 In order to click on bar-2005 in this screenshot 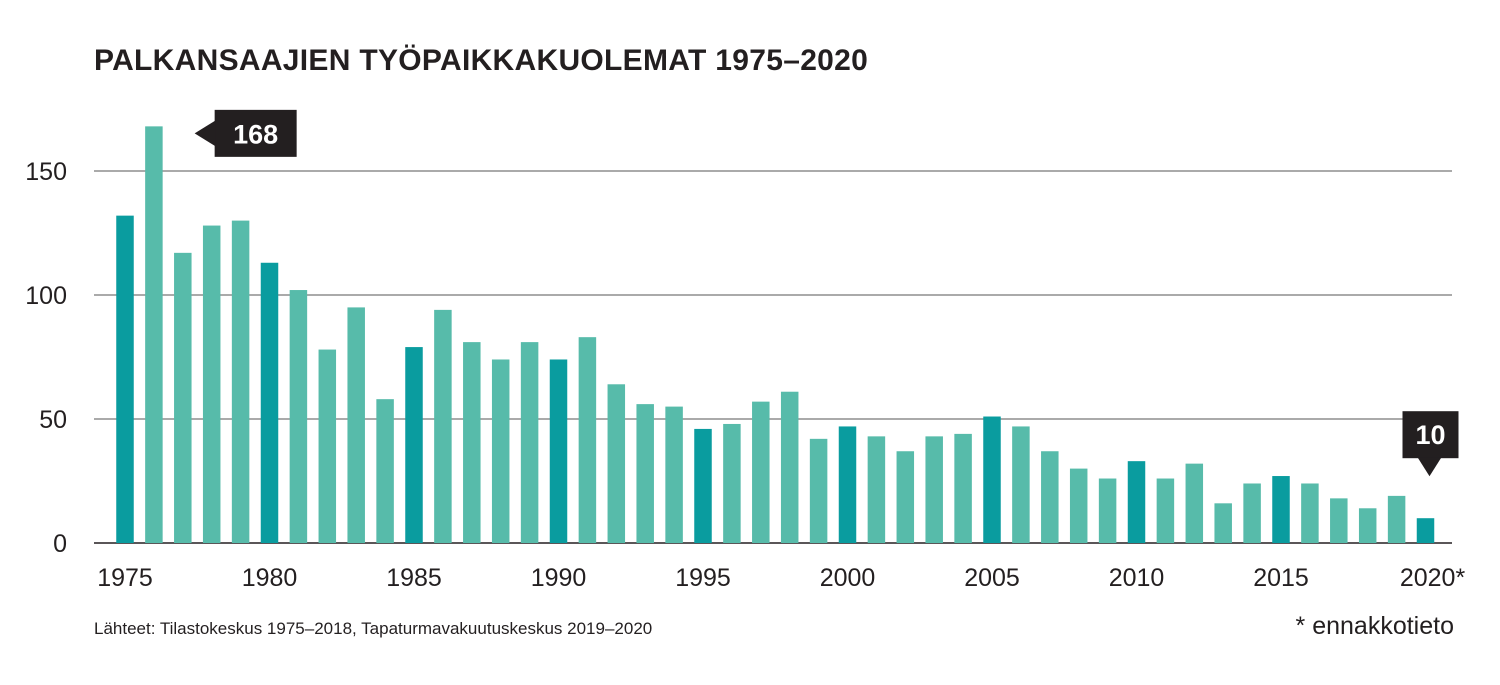, I will do `click(992, 479)`.